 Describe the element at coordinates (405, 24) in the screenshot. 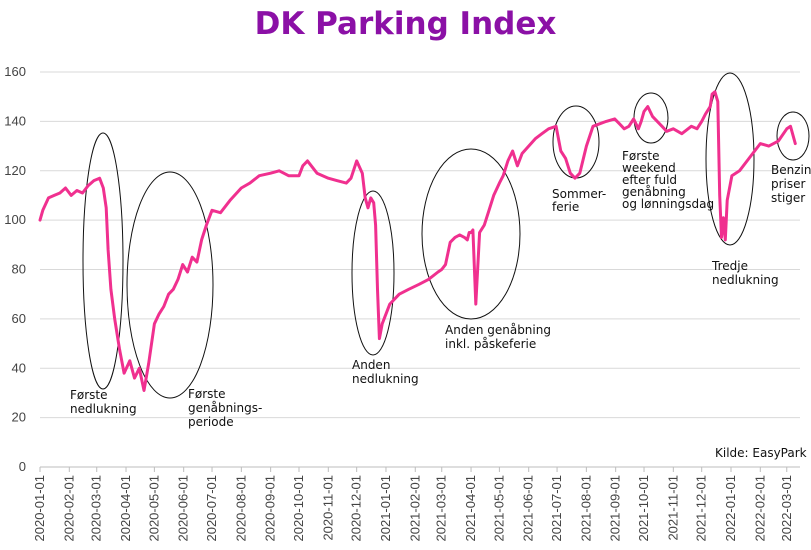

I see `chart-title: DK Parking Index` at that location.